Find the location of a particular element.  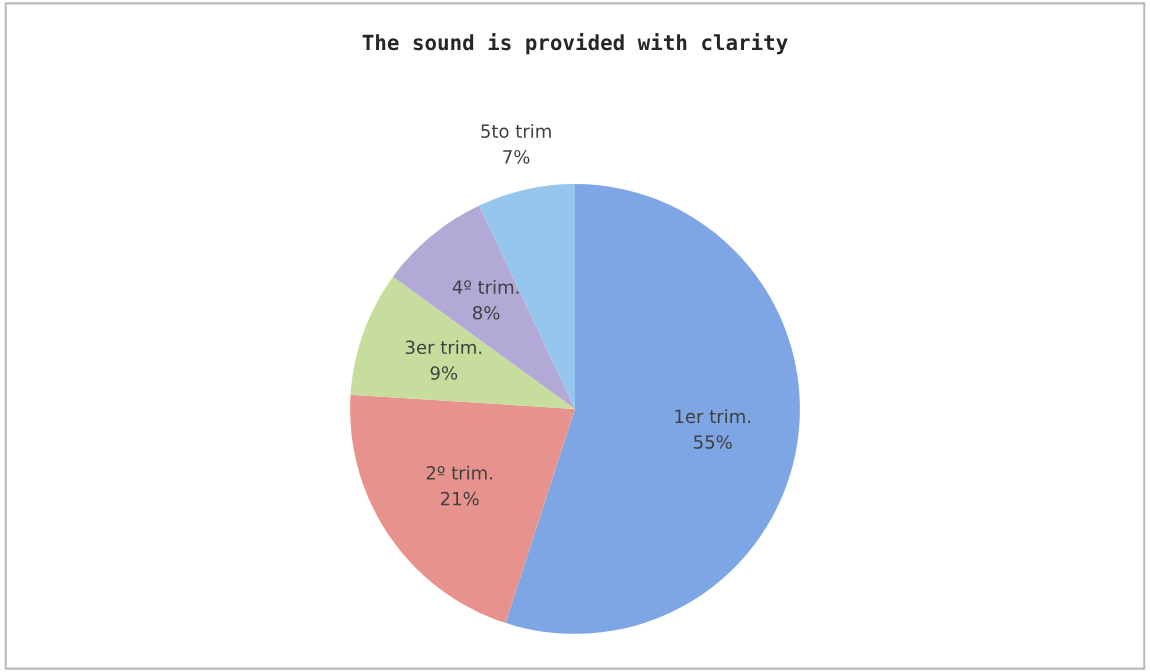

chart-title: The sound is provided with clarity is located at coordinates (575, 44).